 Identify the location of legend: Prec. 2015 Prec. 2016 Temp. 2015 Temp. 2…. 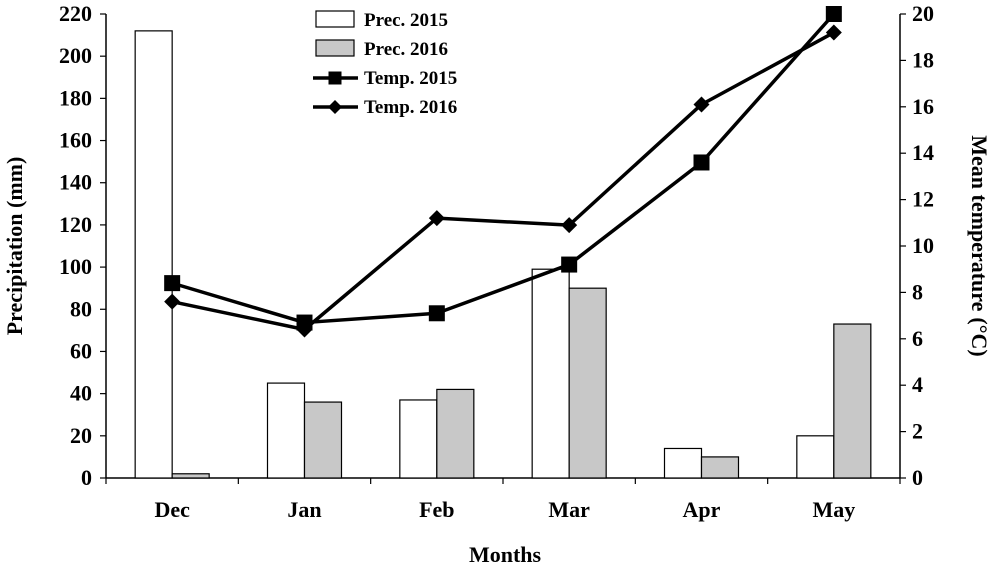
(385, 64).